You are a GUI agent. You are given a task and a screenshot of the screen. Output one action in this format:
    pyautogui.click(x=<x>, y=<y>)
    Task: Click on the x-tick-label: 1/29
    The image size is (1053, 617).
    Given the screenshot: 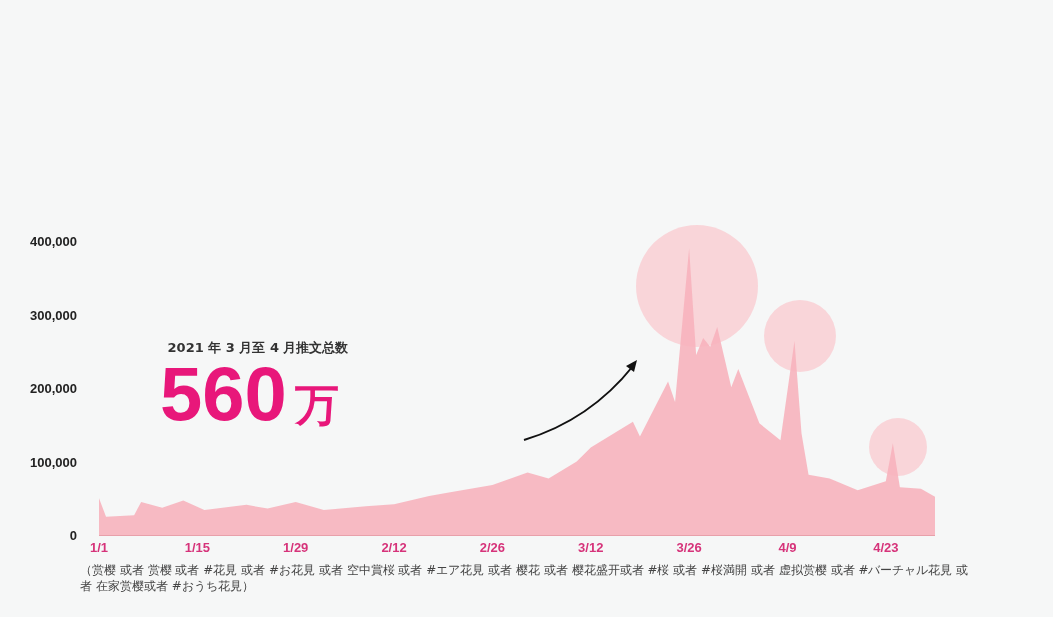 What is the action you would take?
    pyautogui.click(x=296, y=547)
    